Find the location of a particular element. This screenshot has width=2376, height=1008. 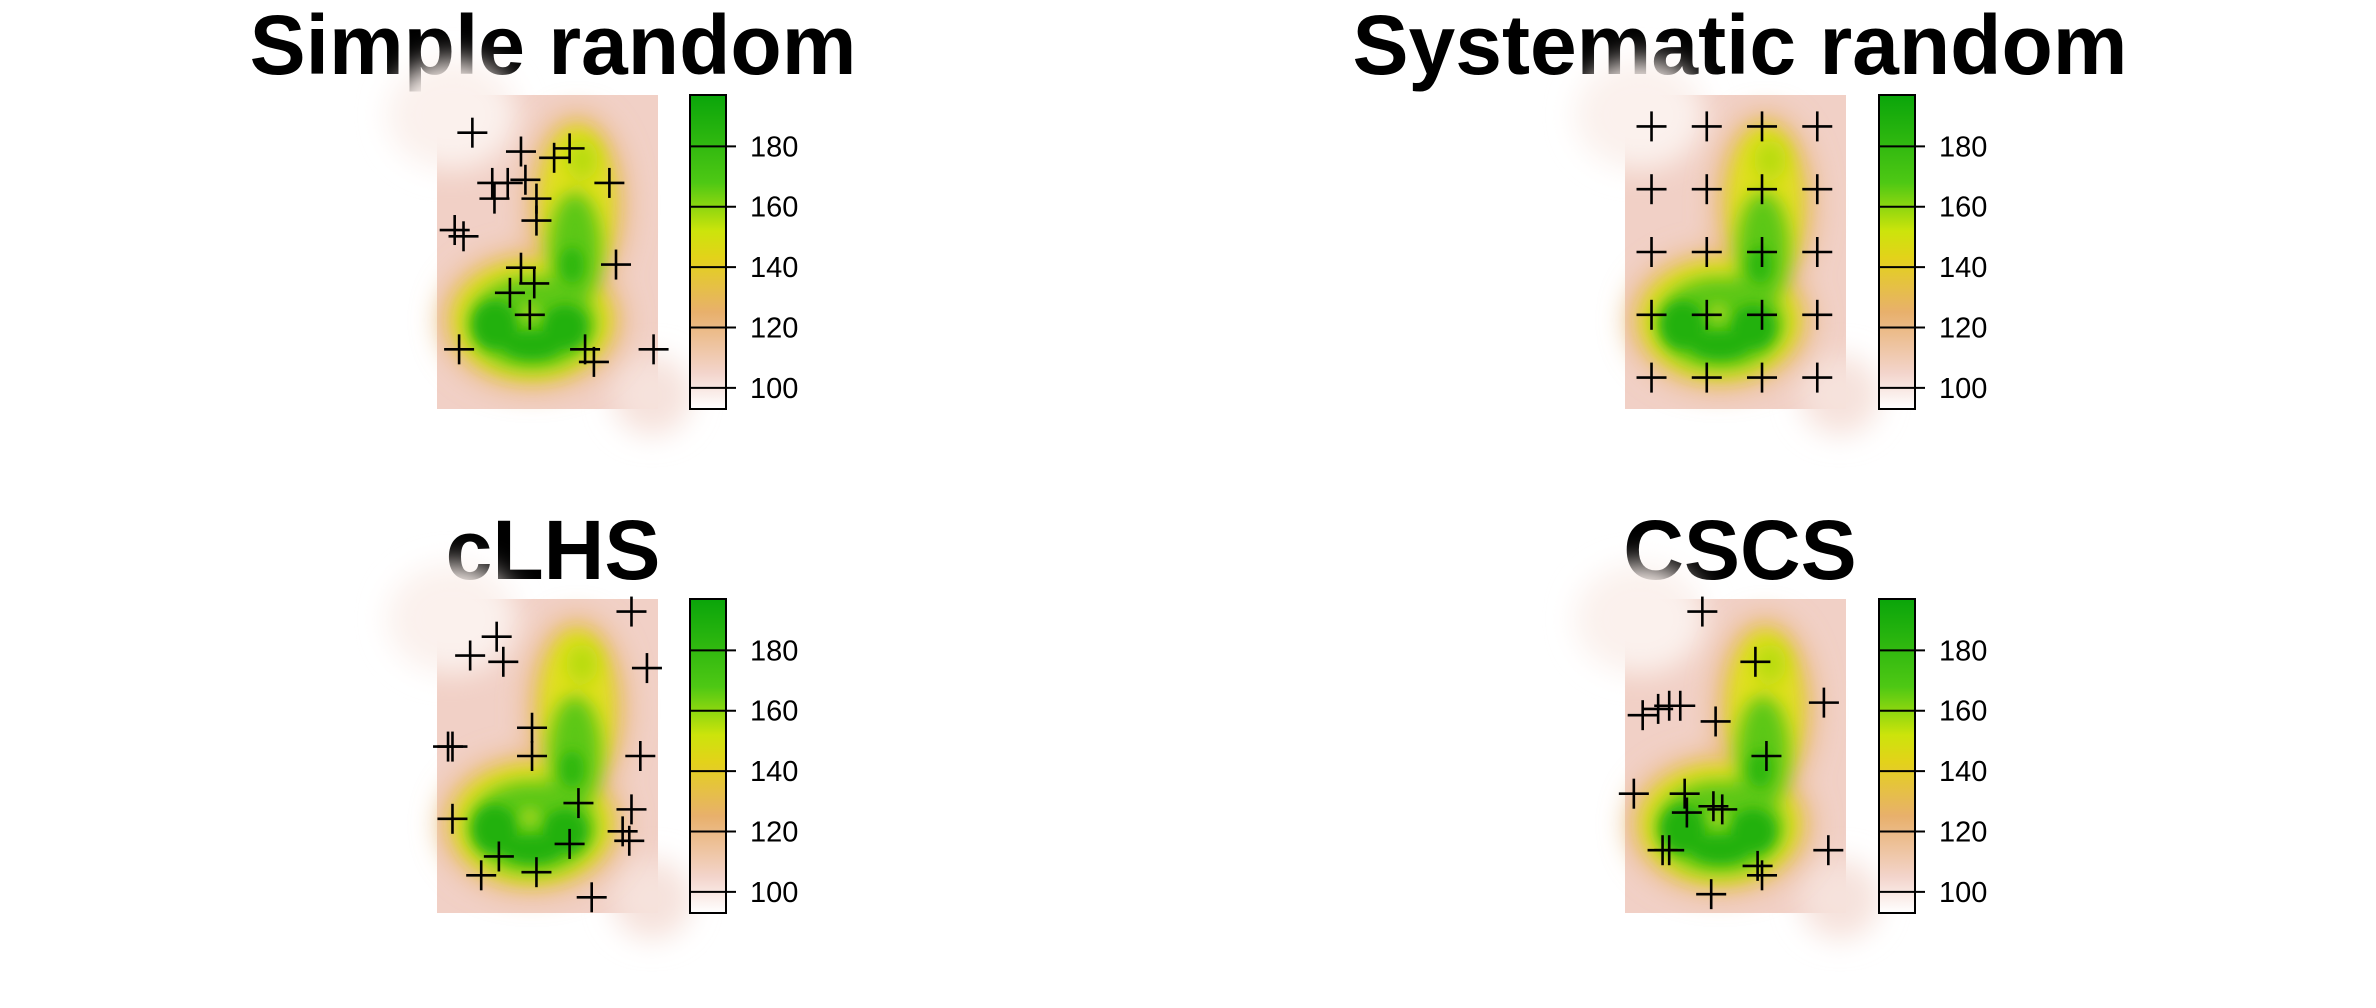

panel-simple-random: Simple random 100 120 140 160 180 is located at coordinates (553, 217).